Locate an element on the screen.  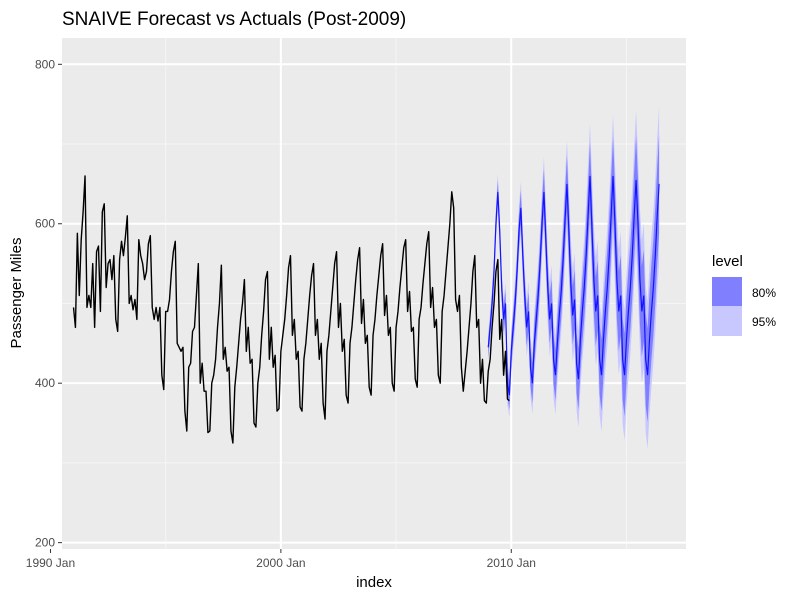
x-axis-title: index is located at coordinates (374, 582).